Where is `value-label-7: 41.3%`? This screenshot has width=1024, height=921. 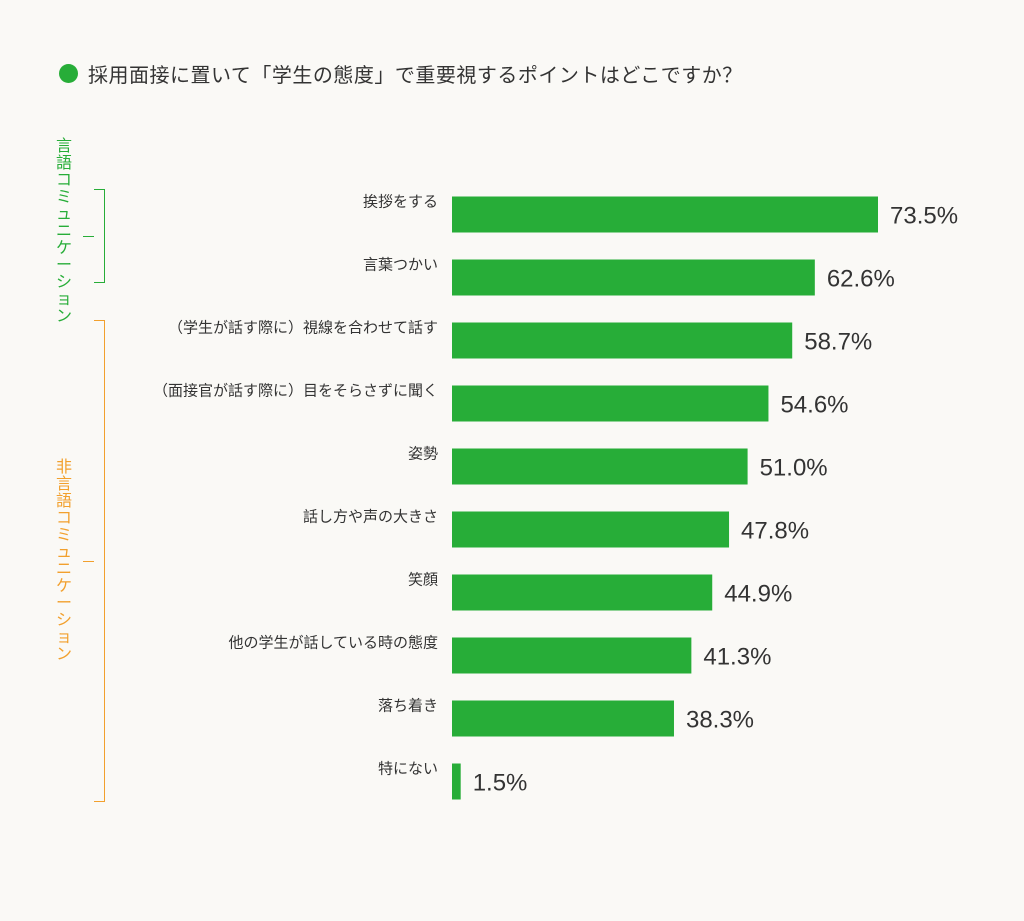 value-label-7: 41.3% is located at coordinates (737, 657).